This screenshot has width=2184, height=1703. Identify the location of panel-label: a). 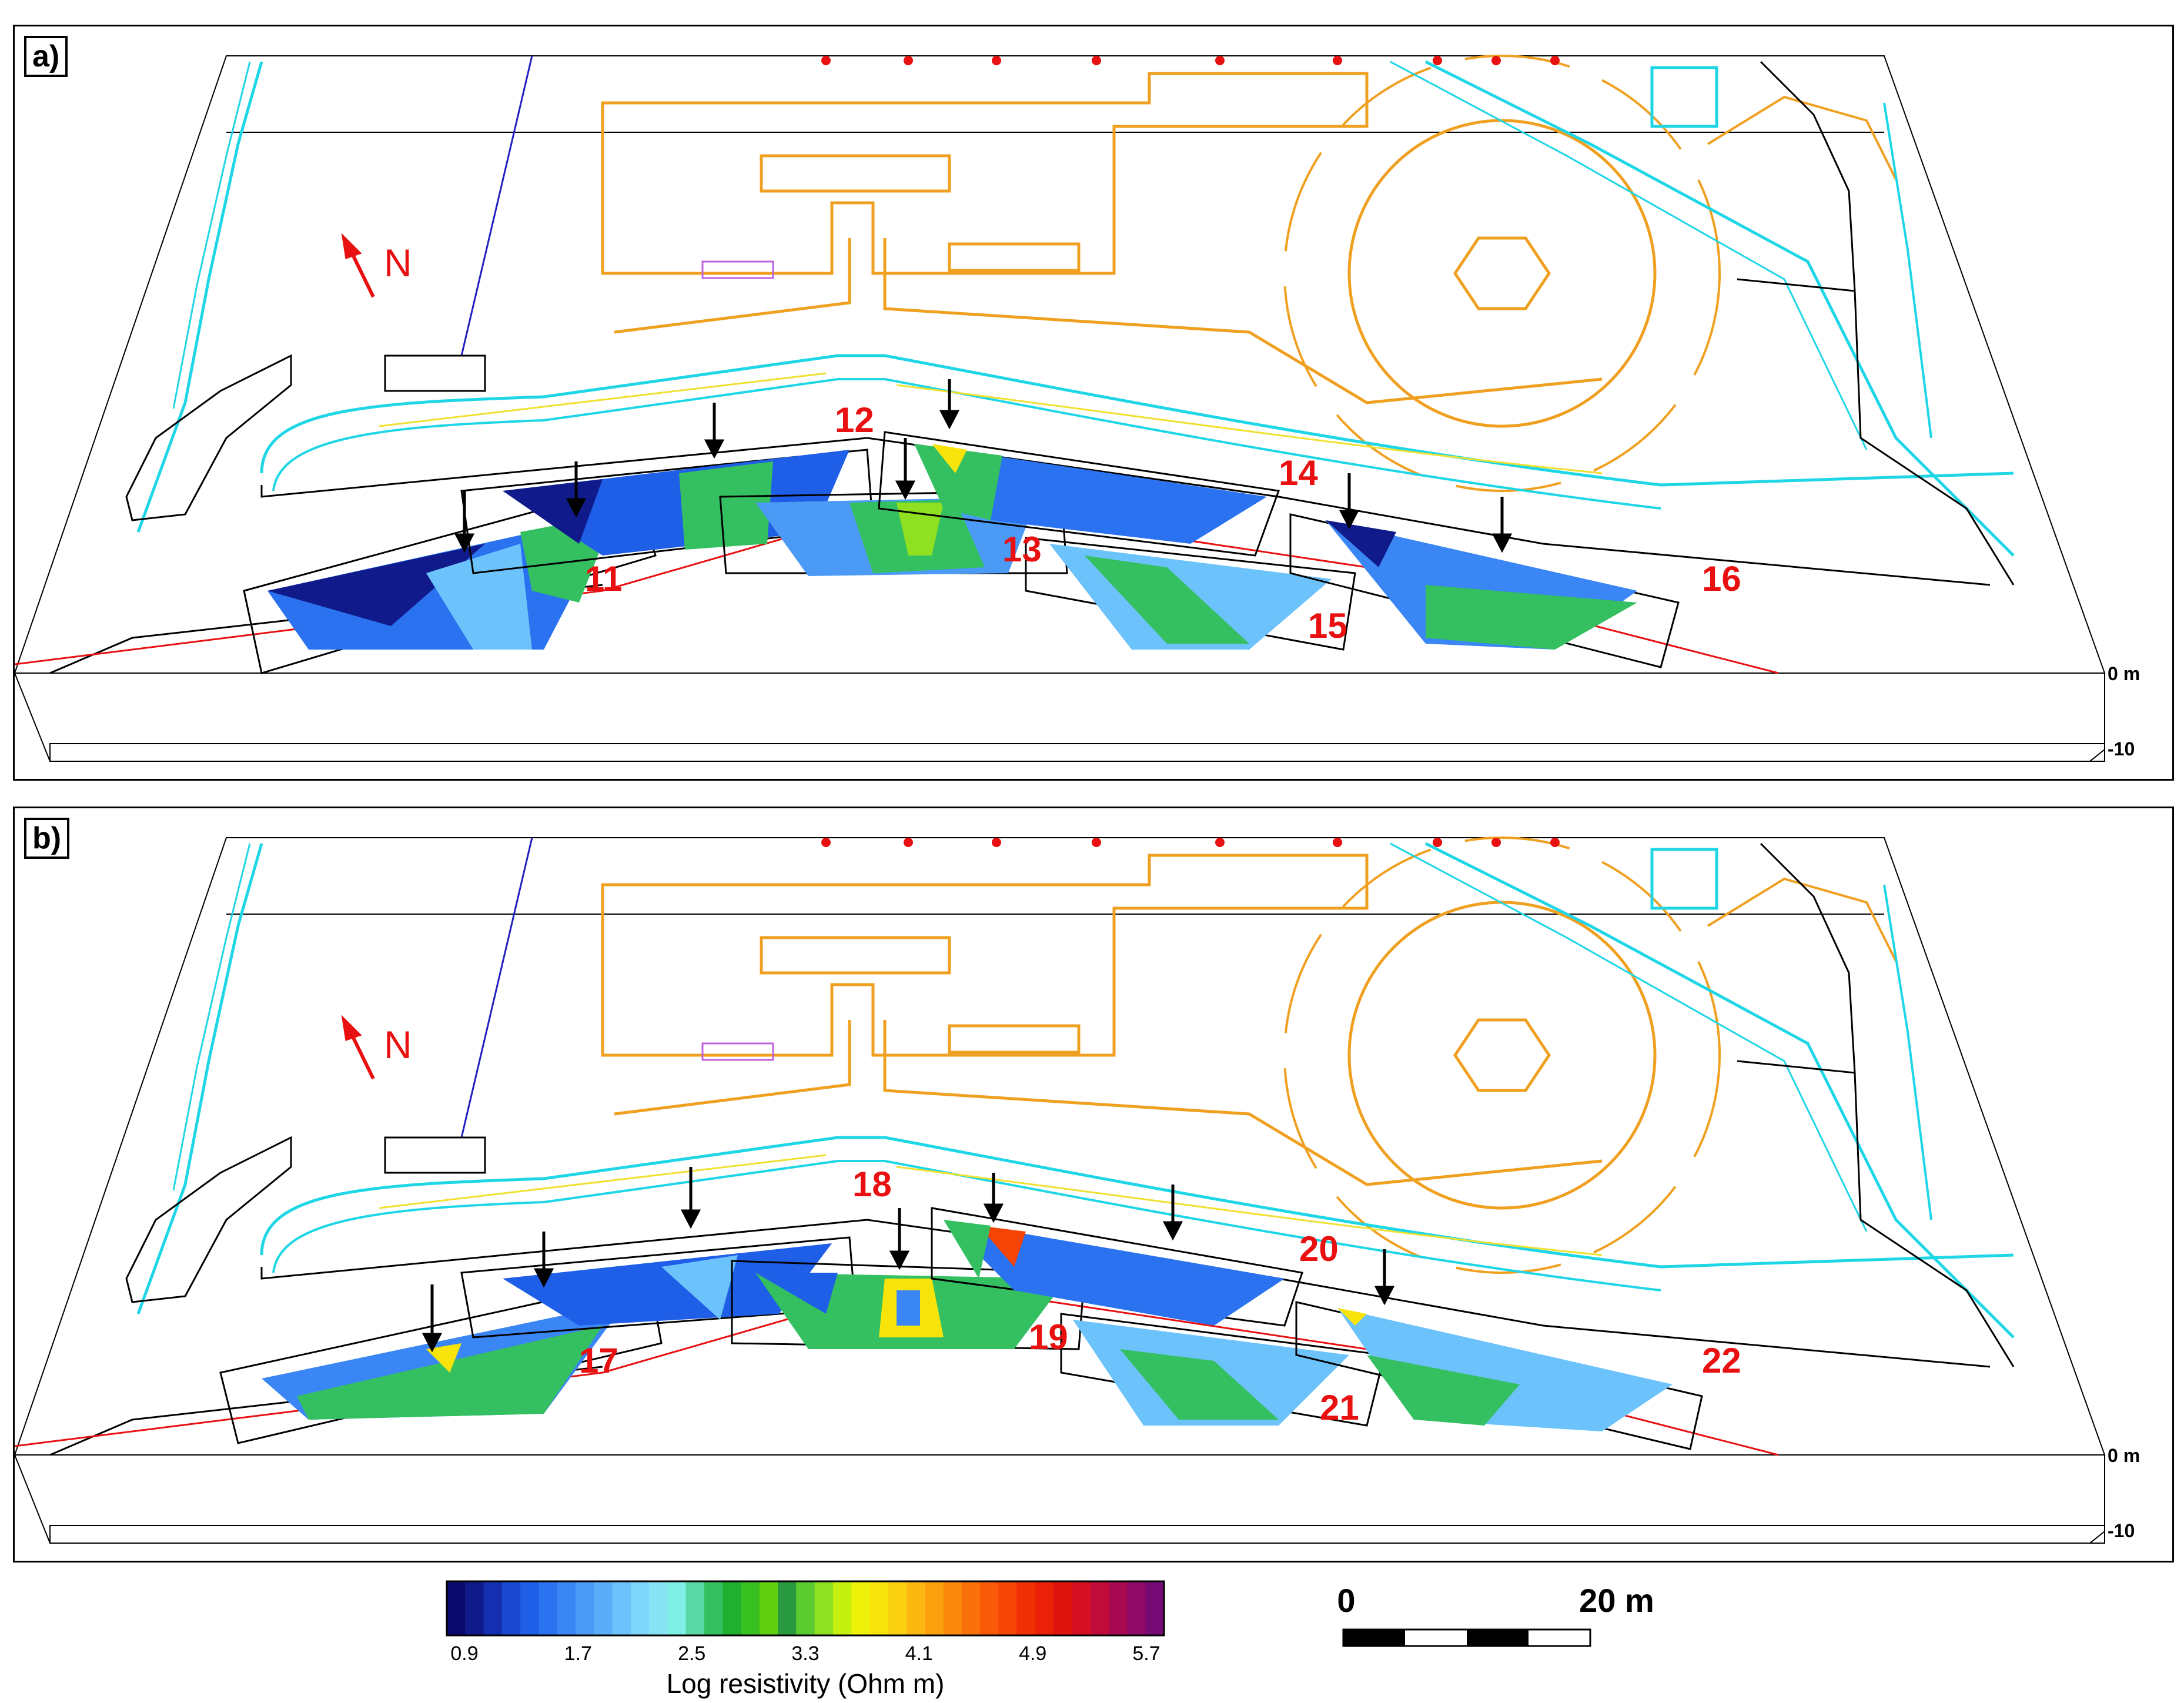
(46, 56).